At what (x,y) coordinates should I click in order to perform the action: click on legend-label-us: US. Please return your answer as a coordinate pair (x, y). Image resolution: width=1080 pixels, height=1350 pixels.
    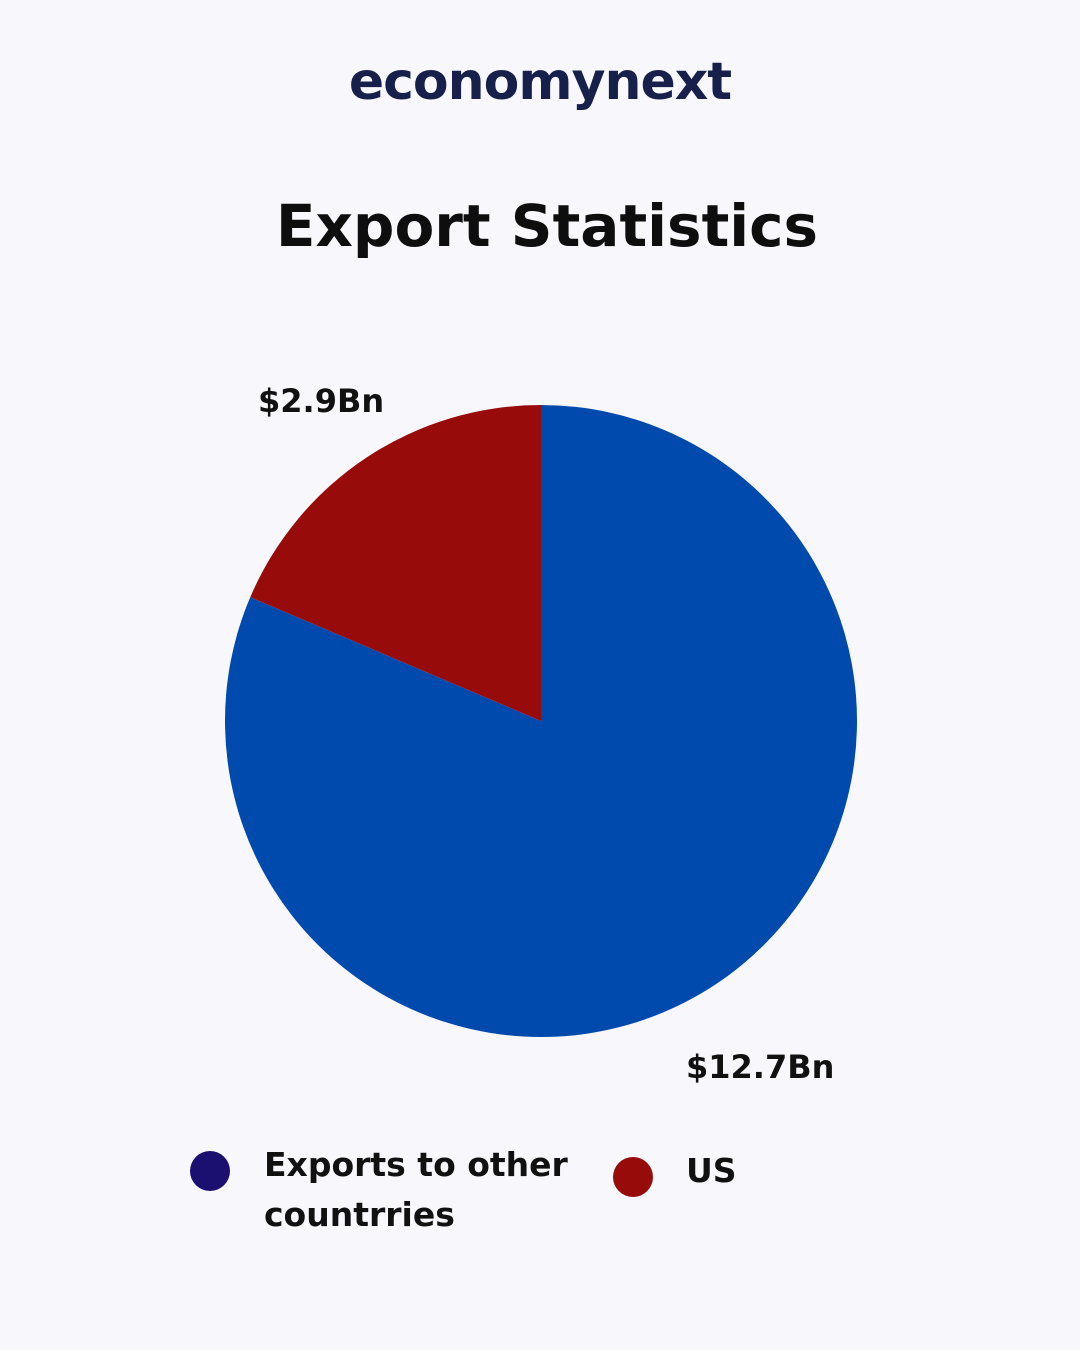
    Looking at the image, I should click on (711, 1170).